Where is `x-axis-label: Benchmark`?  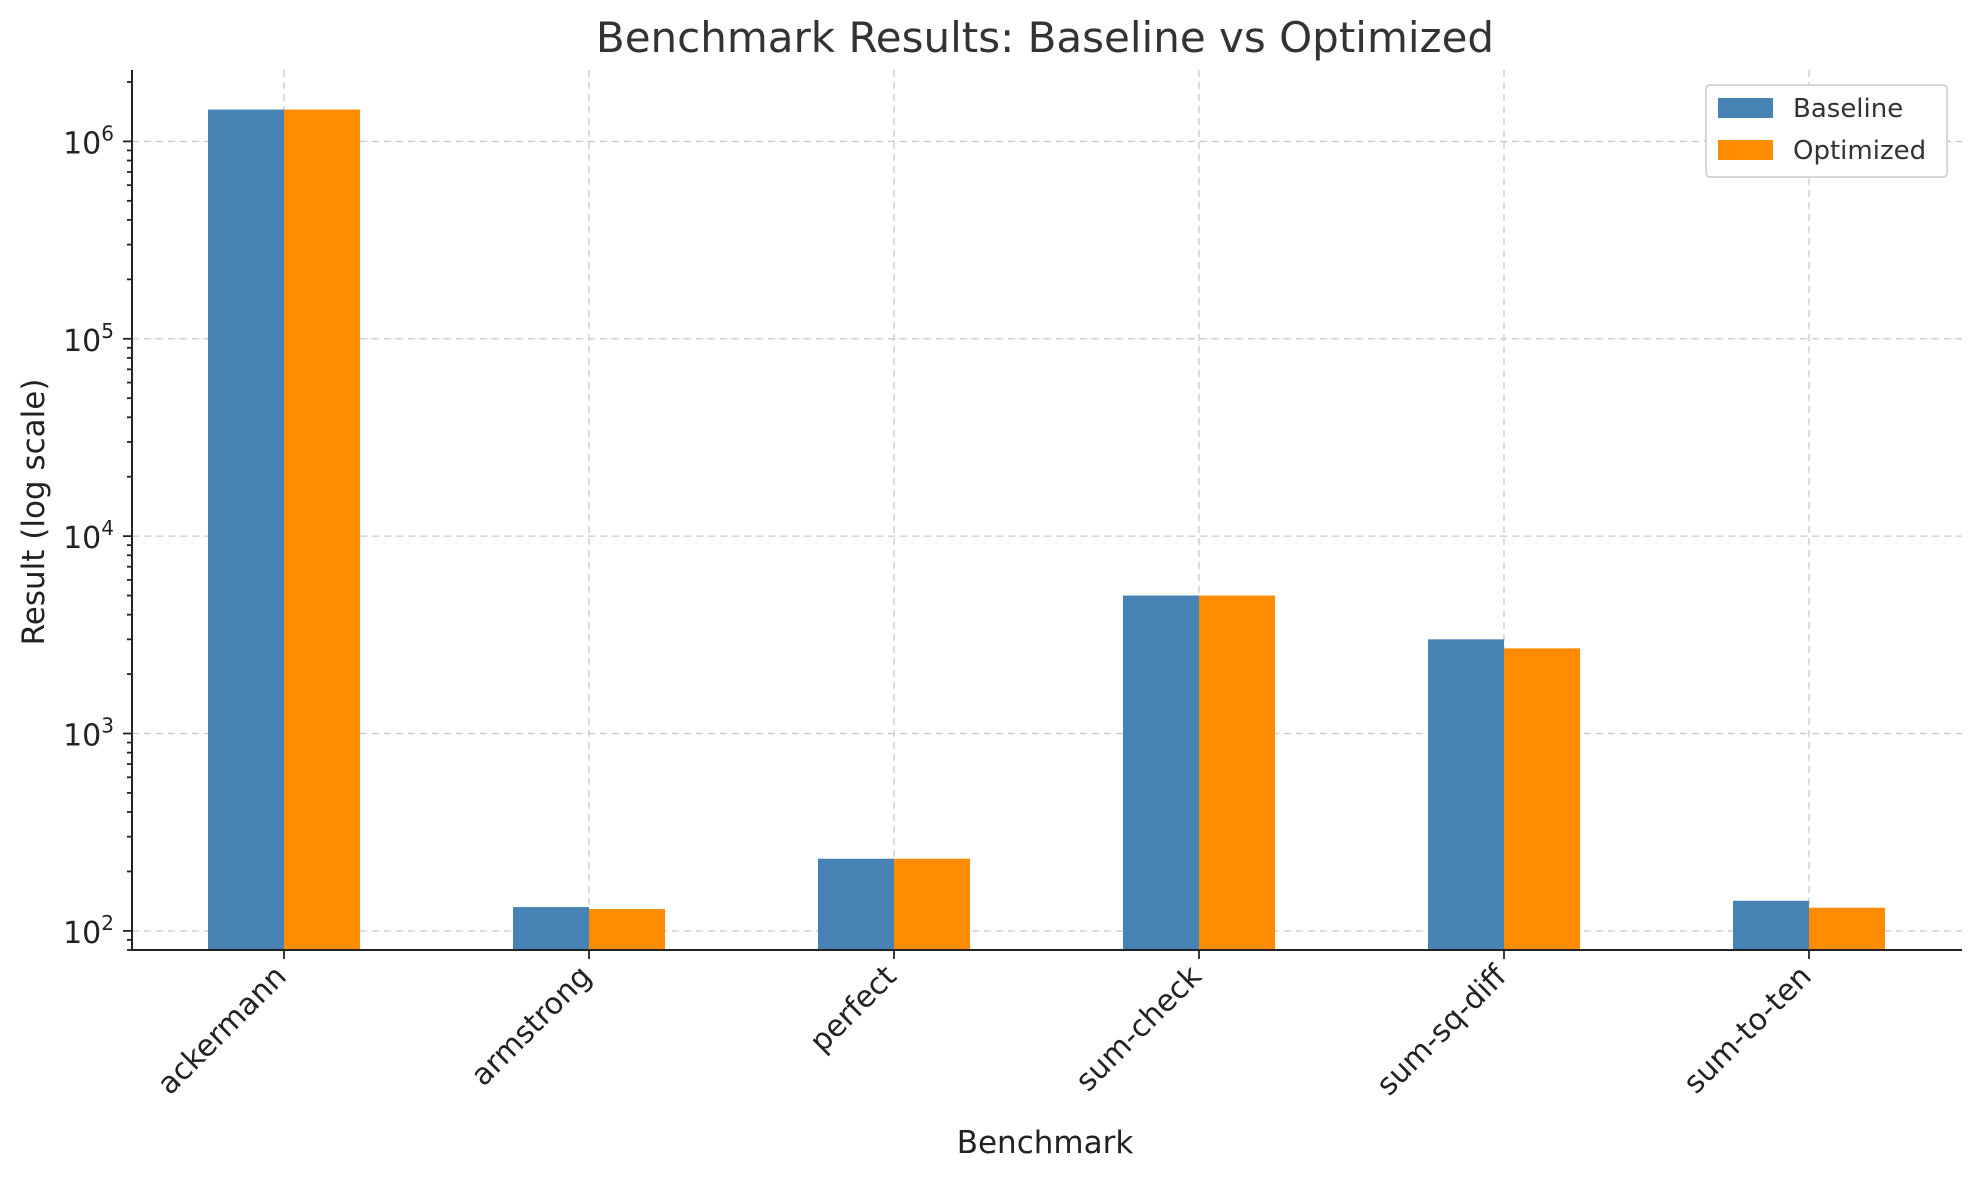 x-axis-label: Benchmark is located at coordinates (1045, 1143).